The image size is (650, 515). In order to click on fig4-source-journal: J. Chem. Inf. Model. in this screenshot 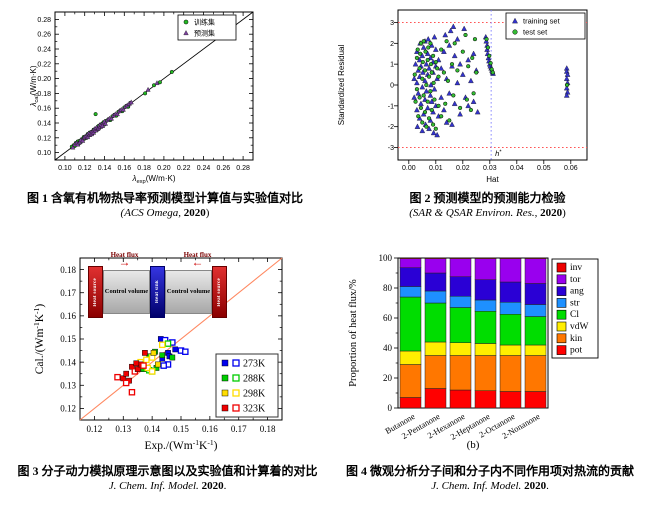, I will do `click(476, 486)`.